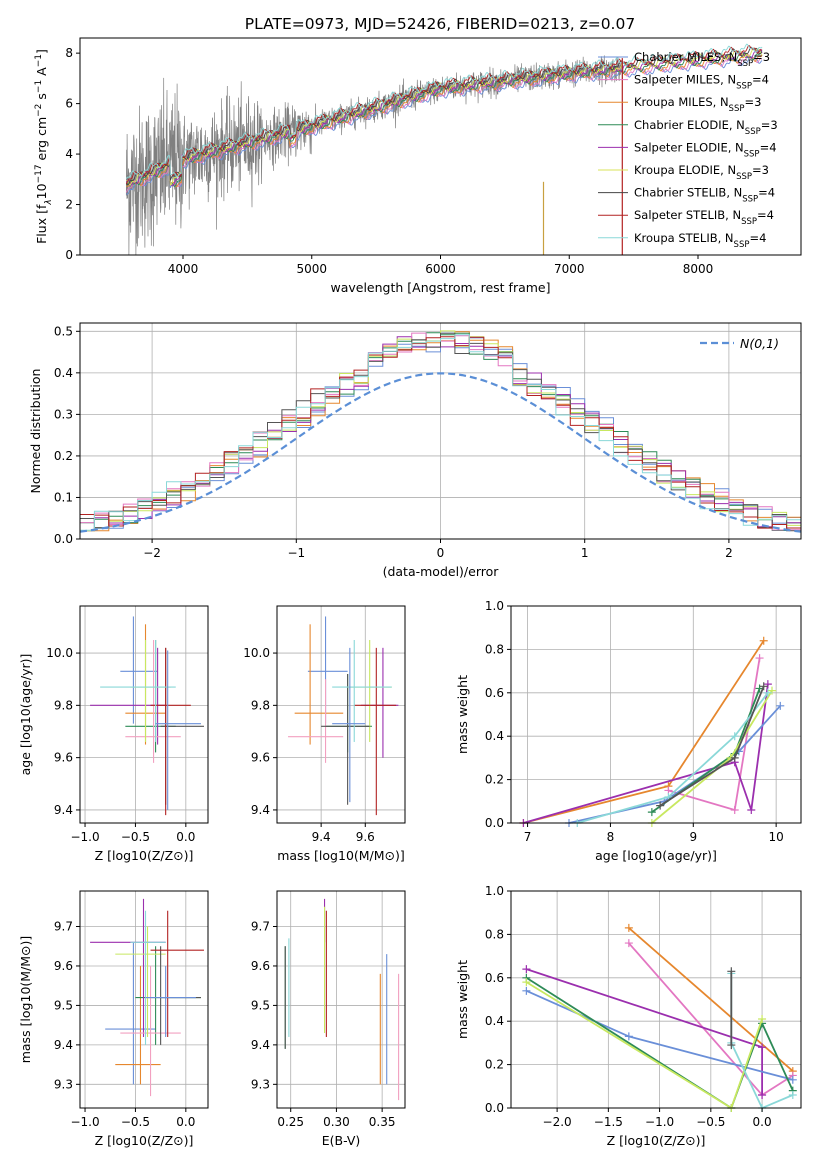 The height and width of the screenshot is (1170, 819). I want to click on legend-text: Salpeter ELODIE, N, so click(689, 147).